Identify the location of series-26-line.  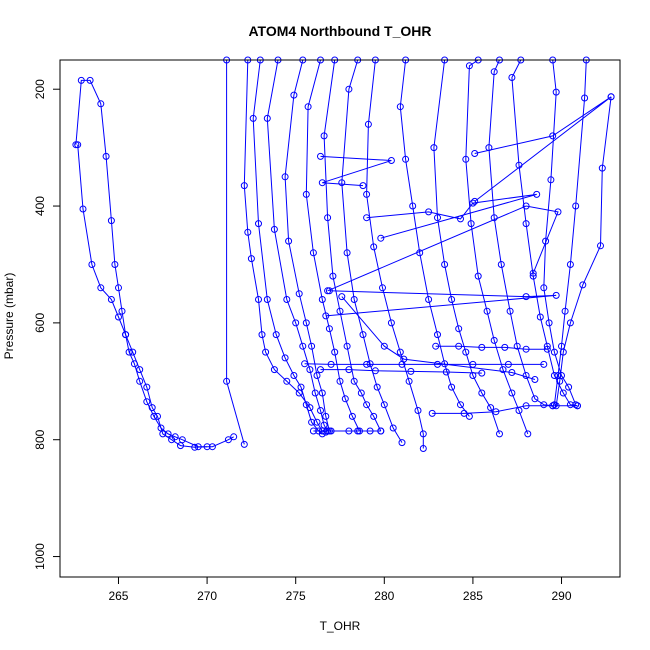
(356, 171).